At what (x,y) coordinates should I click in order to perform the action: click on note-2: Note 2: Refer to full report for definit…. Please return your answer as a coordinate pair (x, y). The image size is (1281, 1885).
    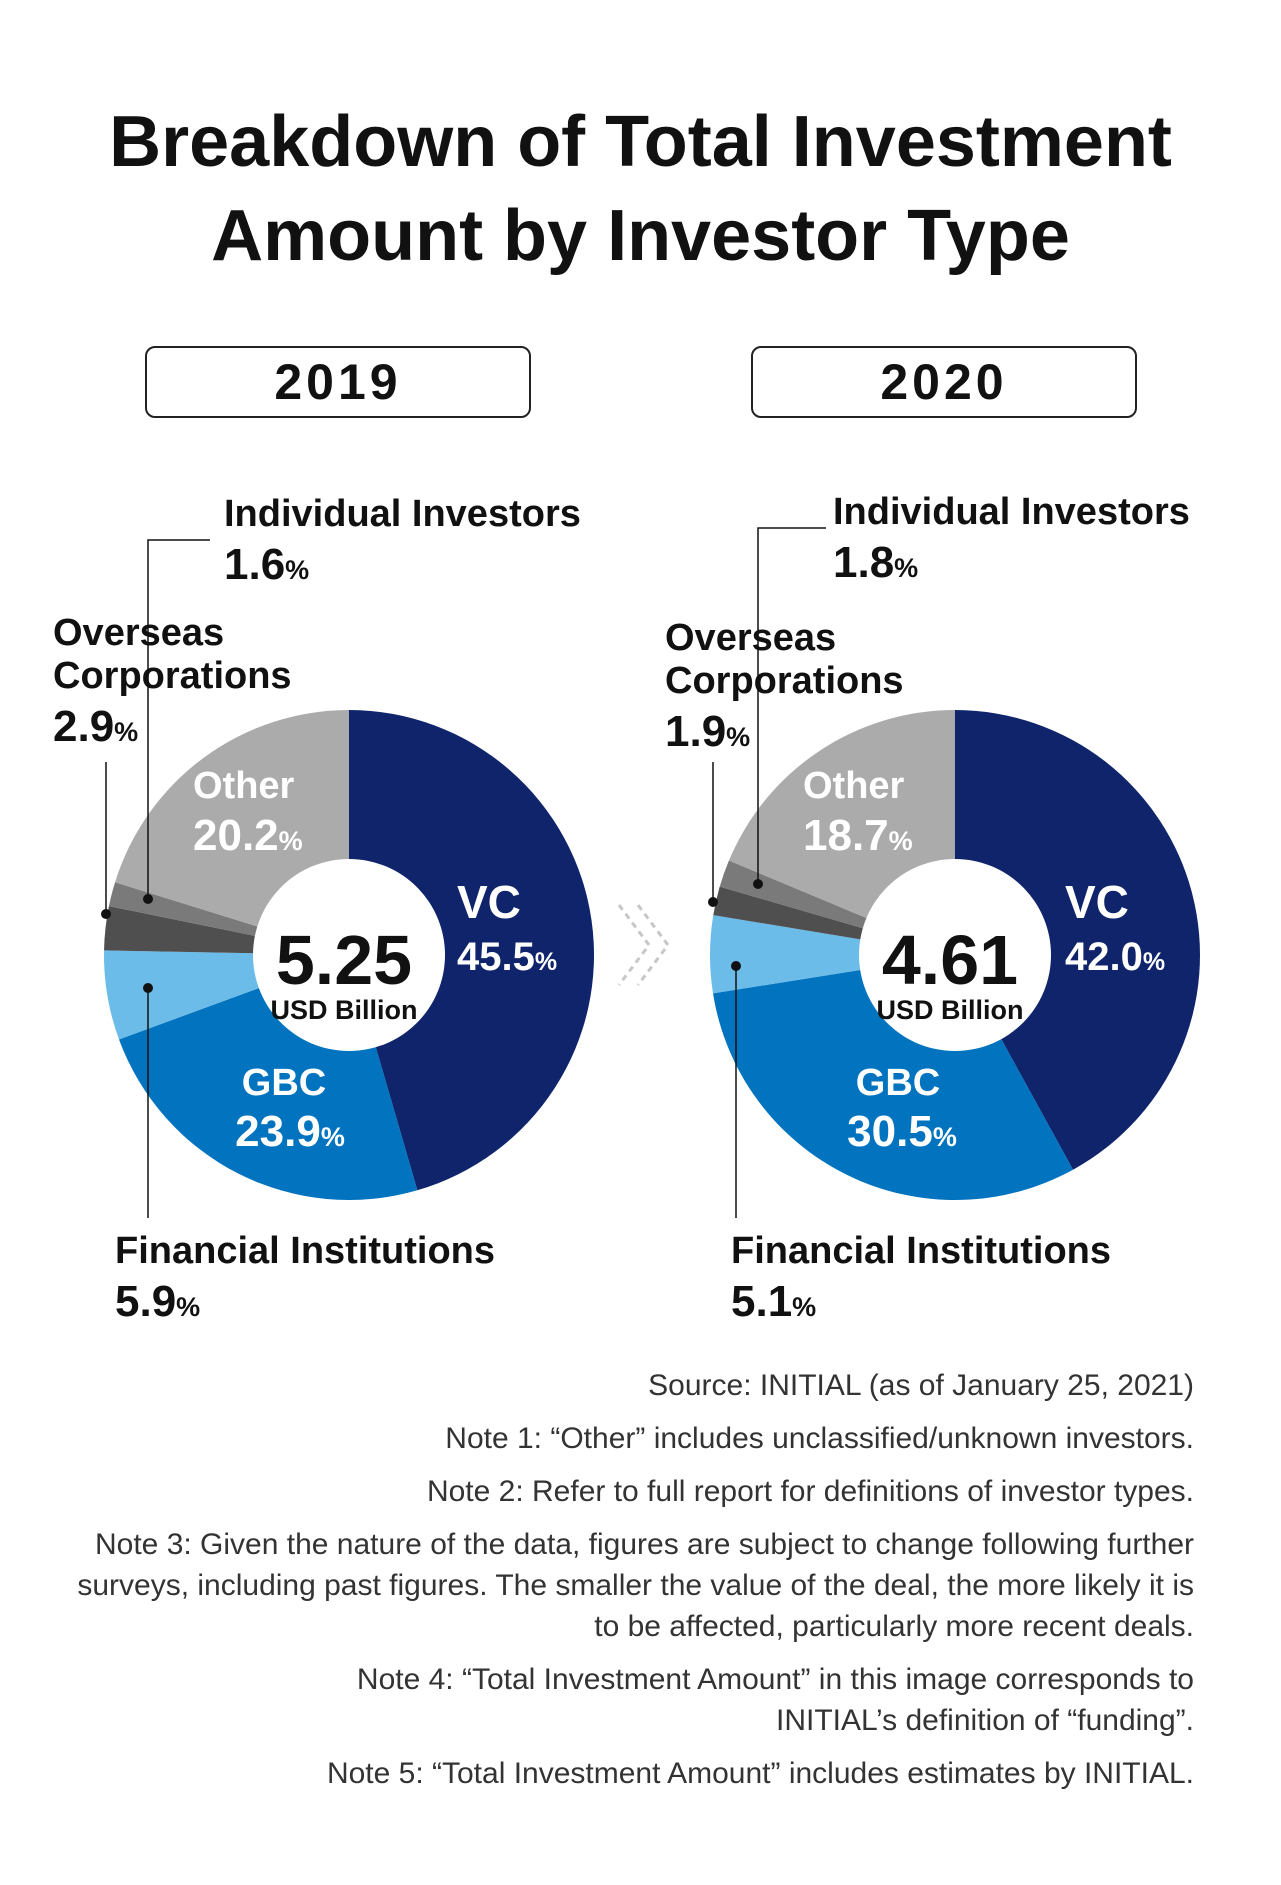
    Looking at the image, I should click on (810, 1491).